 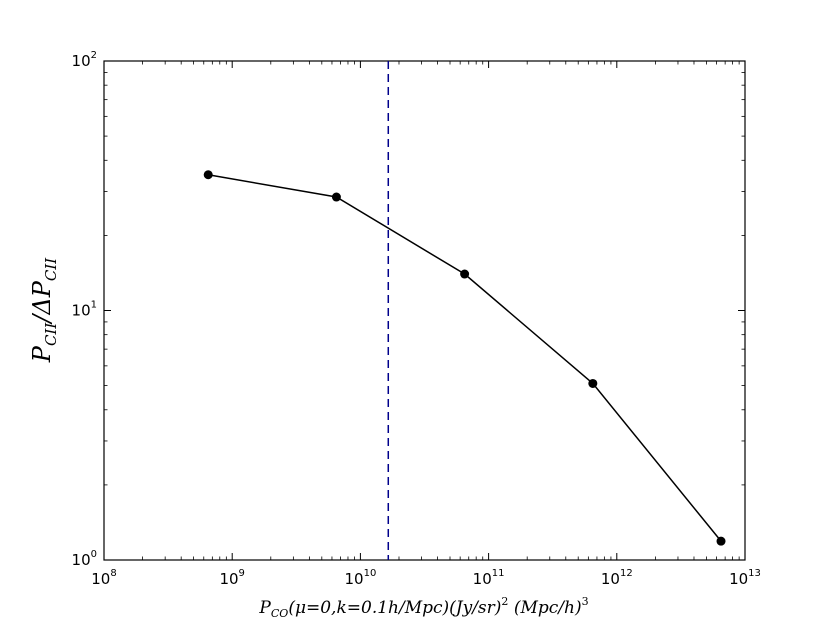 I want to click on x-label-mpc: (Mpc/h), so click(x=544, y=608).